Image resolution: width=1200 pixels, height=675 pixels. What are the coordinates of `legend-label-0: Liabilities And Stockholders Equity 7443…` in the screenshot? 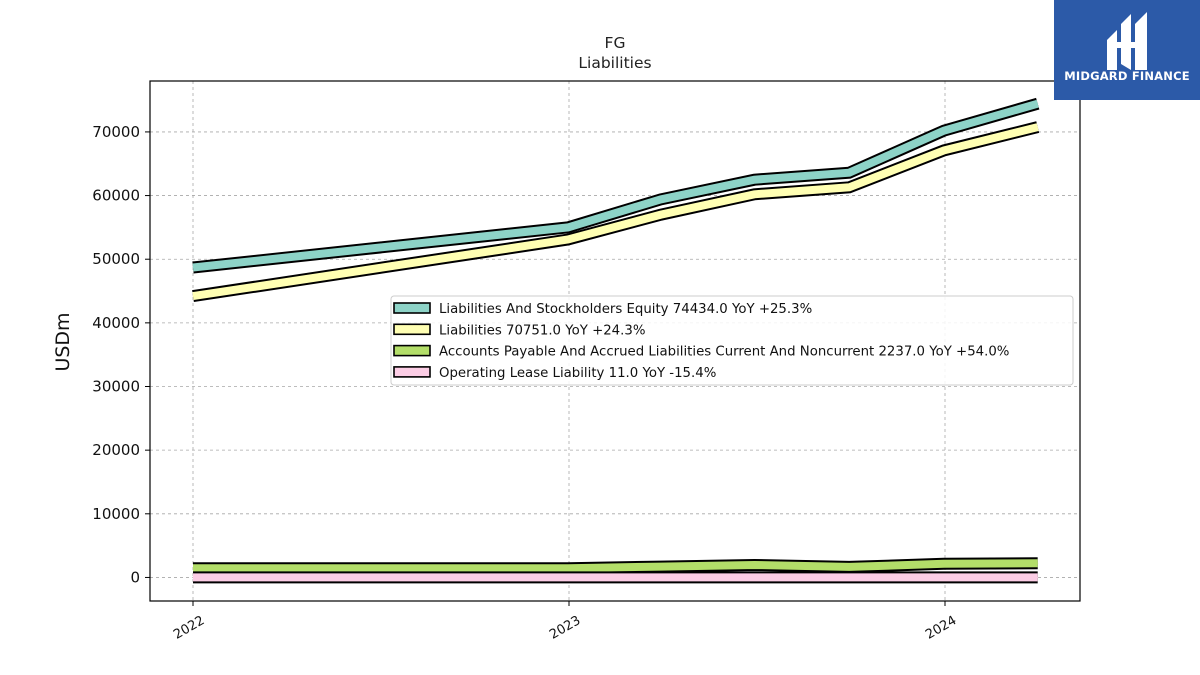 It's located at (625, 309).